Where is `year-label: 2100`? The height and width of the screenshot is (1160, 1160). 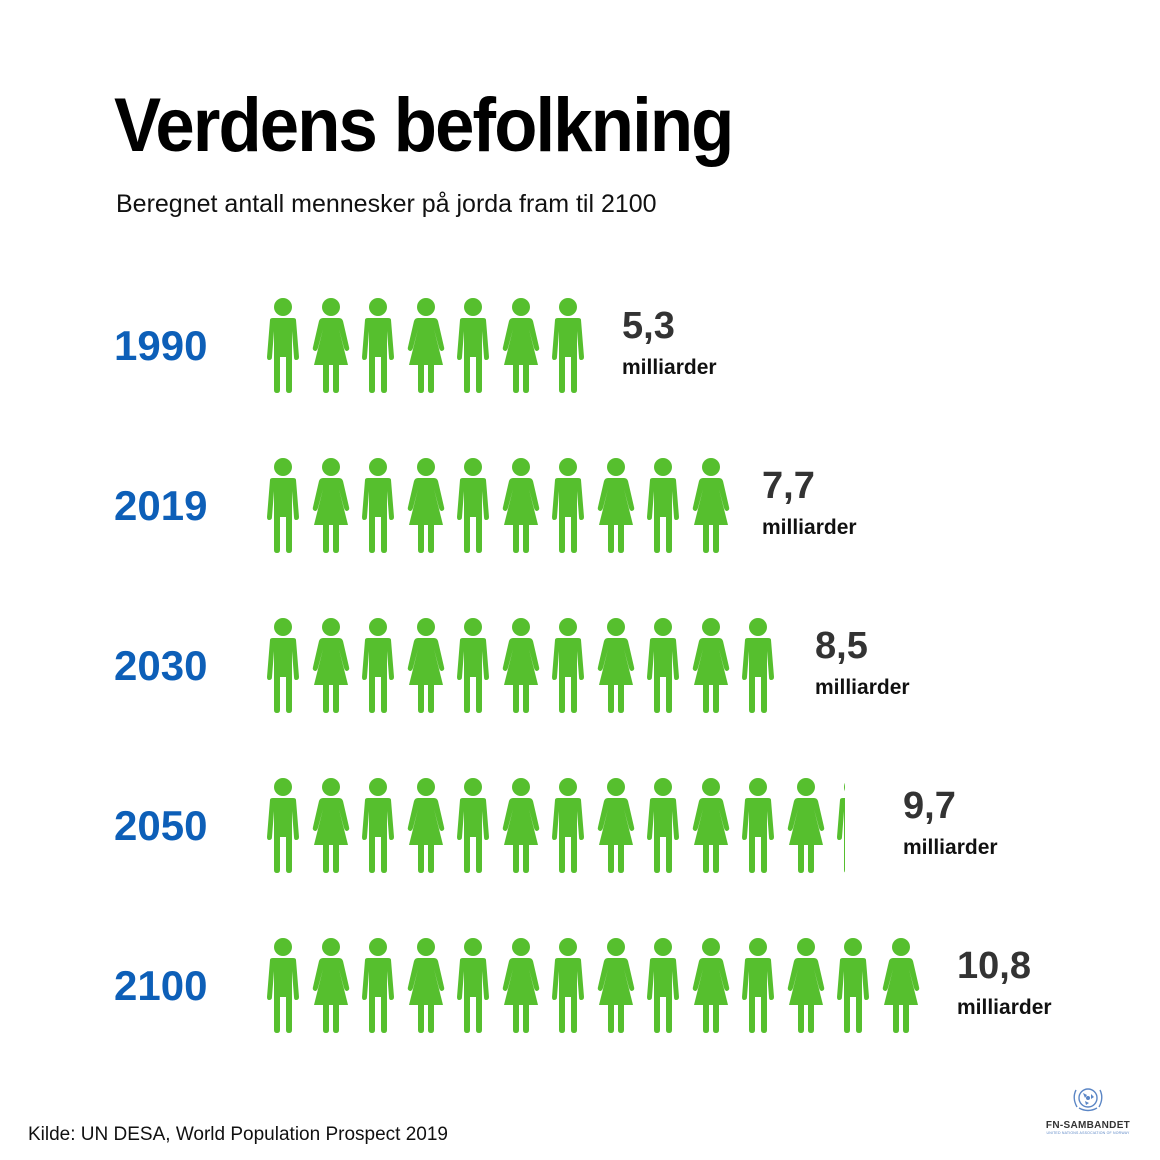
year-label: 2100 is located at coordinates (161, 985).